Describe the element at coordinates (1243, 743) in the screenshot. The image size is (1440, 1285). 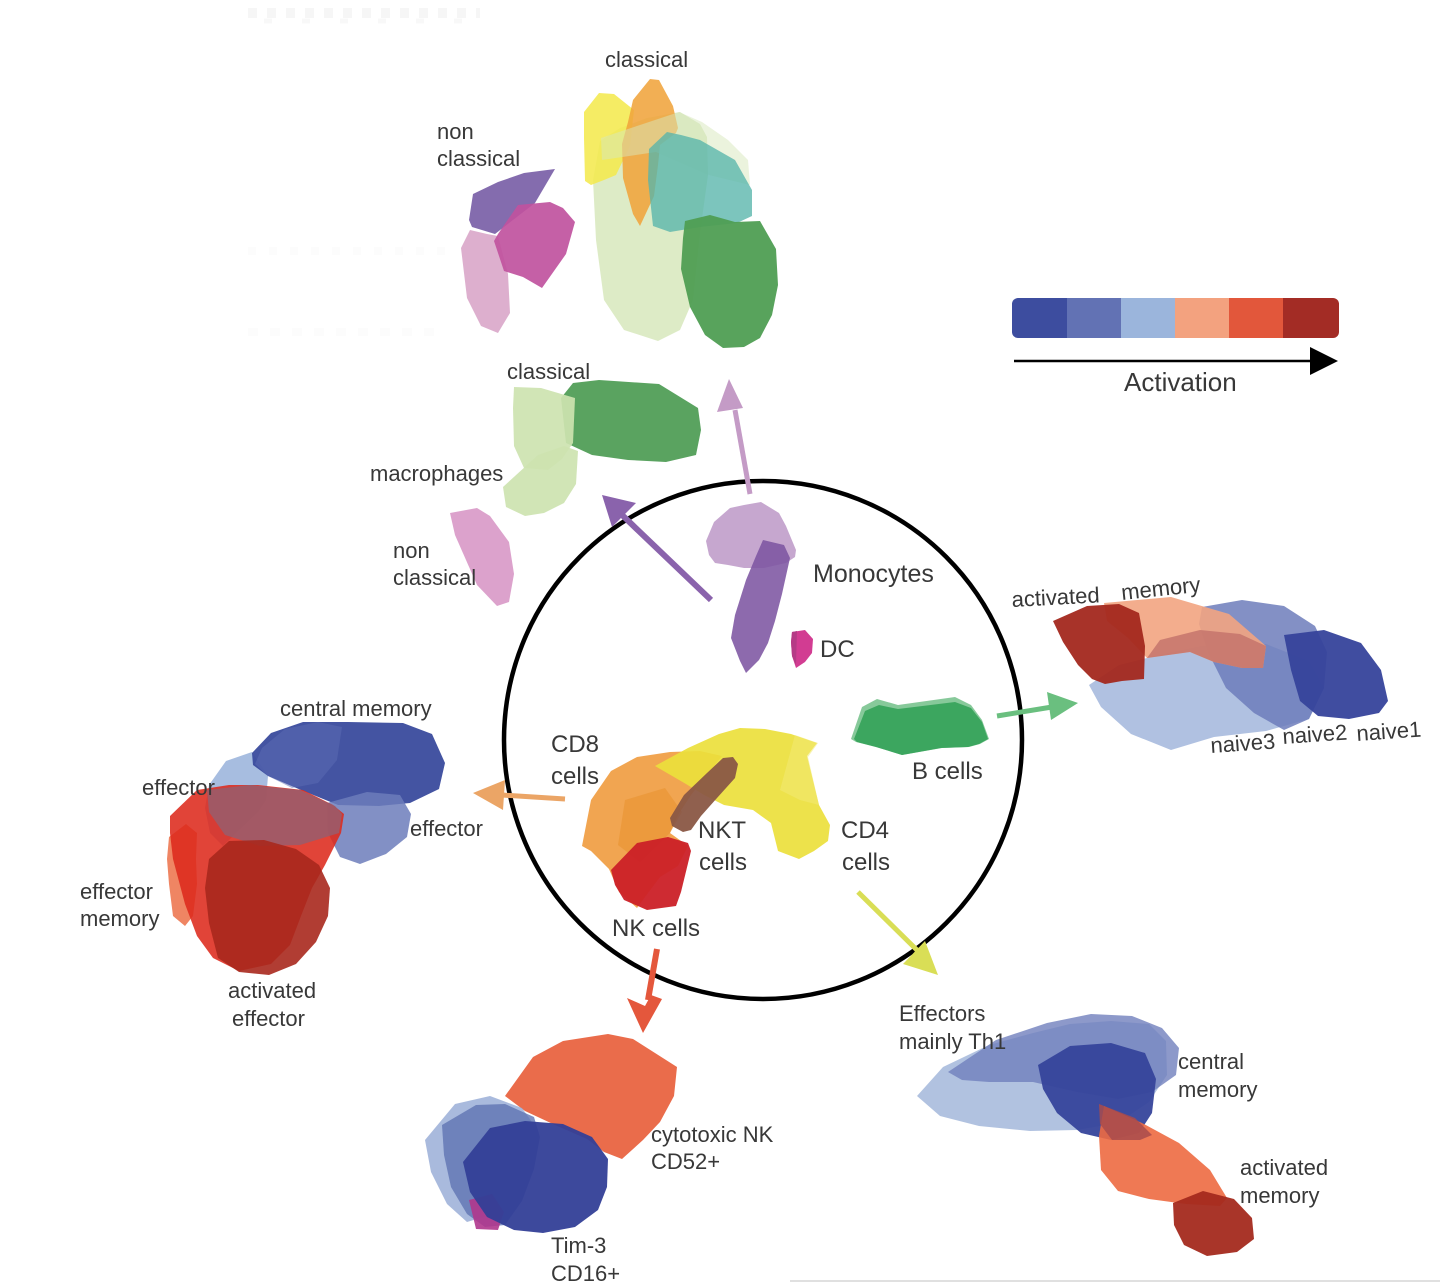
I see `svg-text: naive3` at that location.